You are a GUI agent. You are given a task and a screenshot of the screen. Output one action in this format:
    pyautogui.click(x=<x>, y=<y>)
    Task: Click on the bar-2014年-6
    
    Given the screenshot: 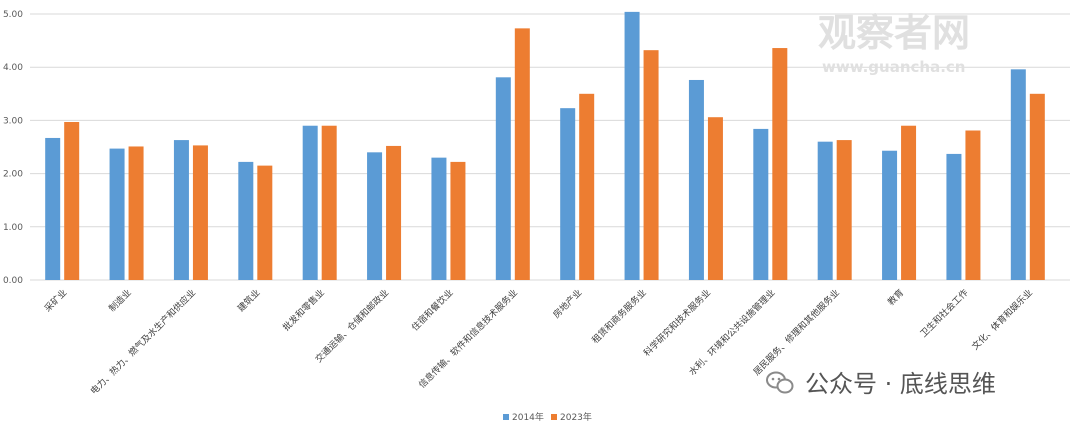 What is the action you would take?
    pyautogui.click(x=439, y=218)
    